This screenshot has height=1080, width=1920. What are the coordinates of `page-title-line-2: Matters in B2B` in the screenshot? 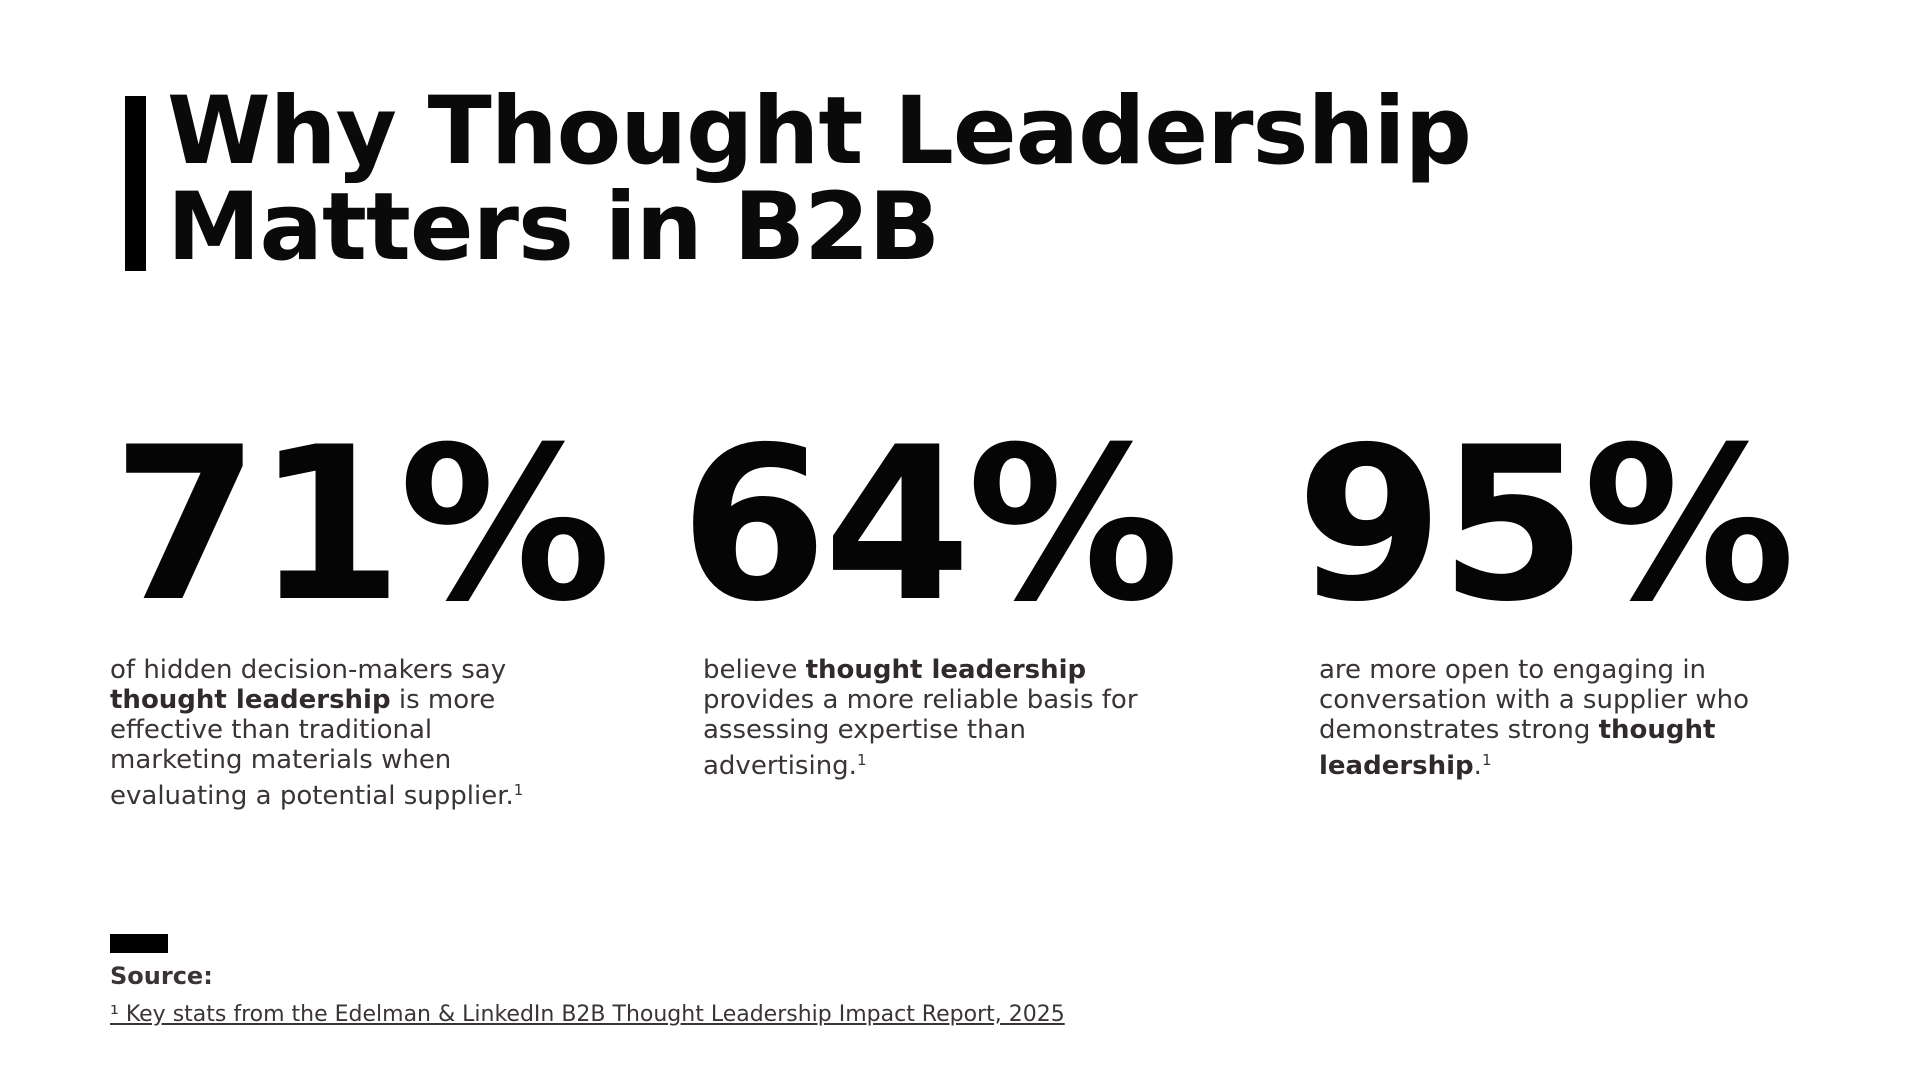 It's located at (553, 227).